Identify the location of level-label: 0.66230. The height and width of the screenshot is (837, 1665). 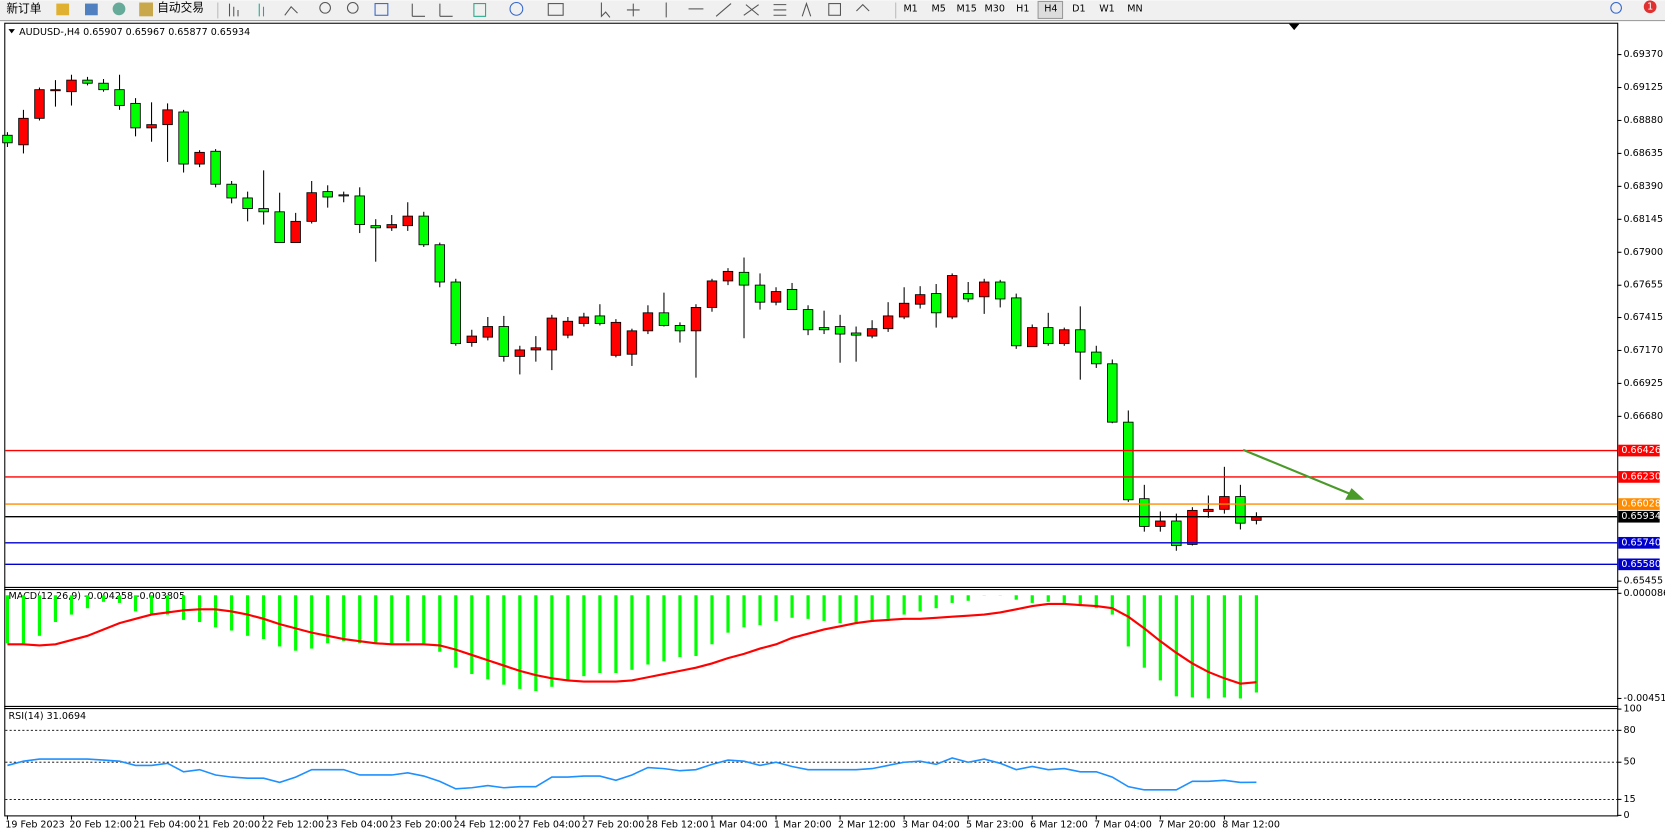
(1640, 476).